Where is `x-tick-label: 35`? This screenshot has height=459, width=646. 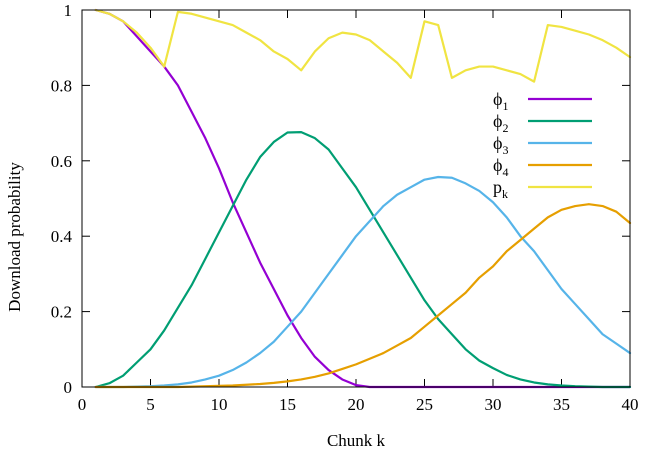 x-tick-label: 35 is located at coordinates (561, 404).